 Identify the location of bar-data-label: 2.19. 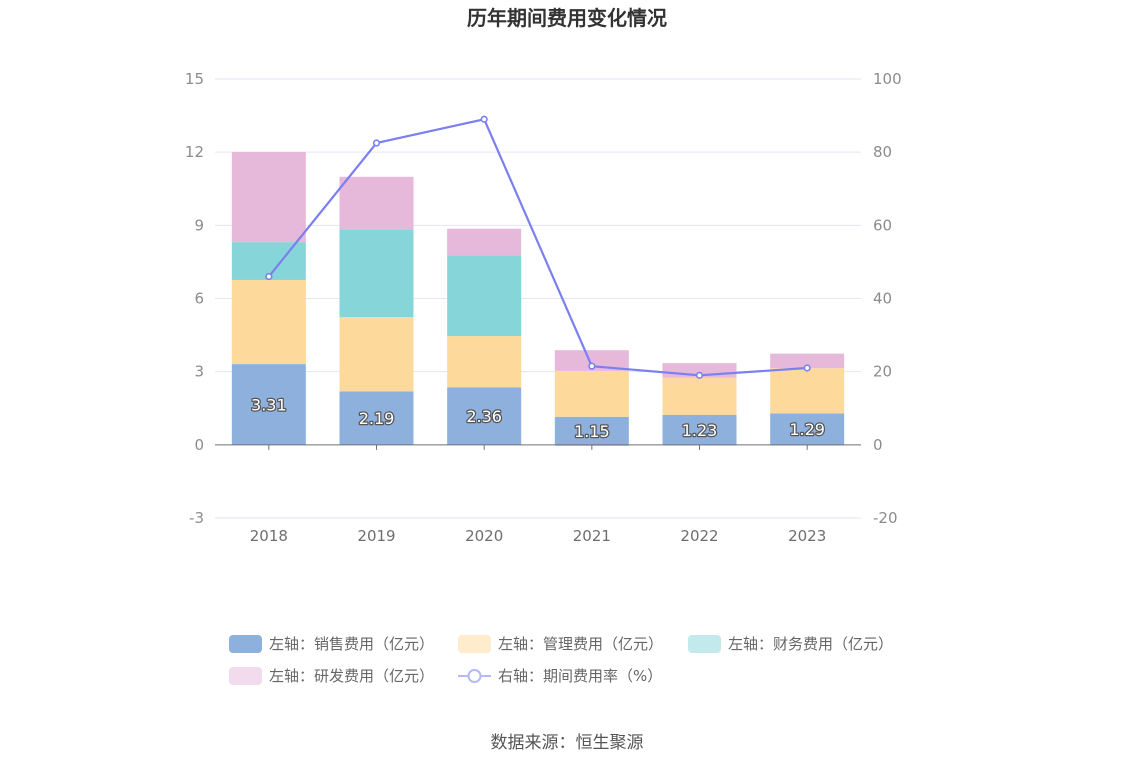
(377, 418).